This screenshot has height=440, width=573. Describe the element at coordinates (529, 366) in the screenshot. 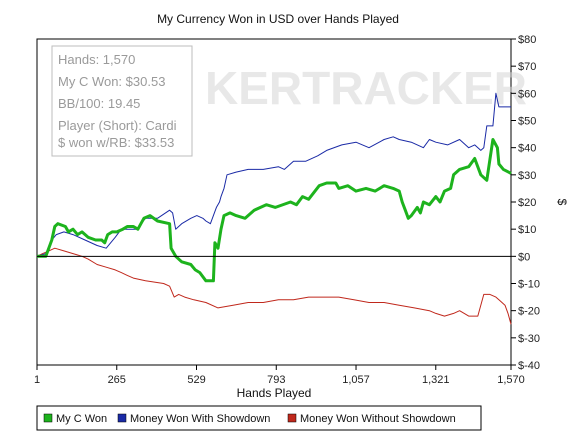

I see `y-tick-label: $-40` at that location.